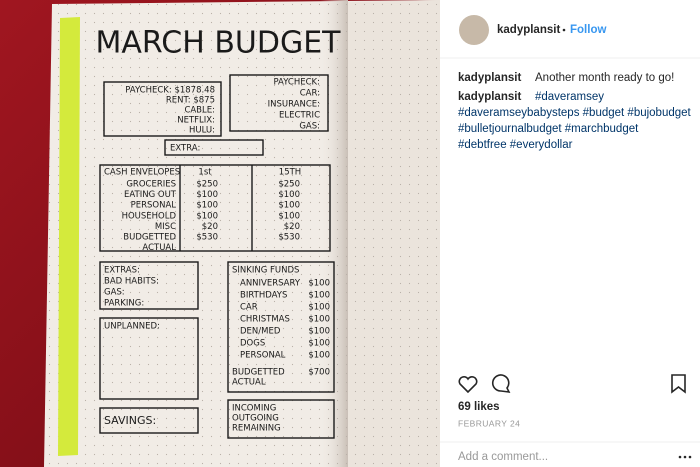 This screenshot has width=700, height=467. Describe the element at coordinates (310, 94) in the screenshot. I see `handwriting: CAR:` at that location.